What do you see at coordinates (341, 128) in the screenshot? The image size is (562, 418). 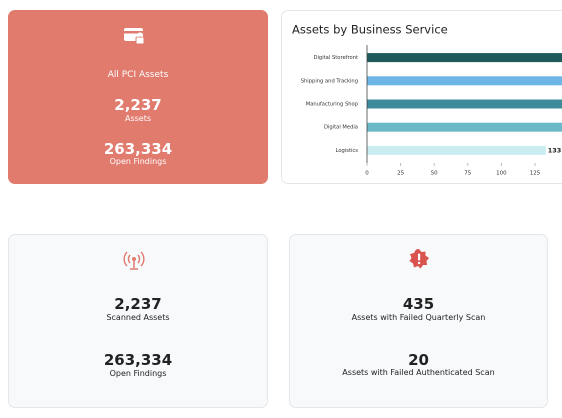 I see `y-tick-label: Digital Media` at bounding box center [341, 128].